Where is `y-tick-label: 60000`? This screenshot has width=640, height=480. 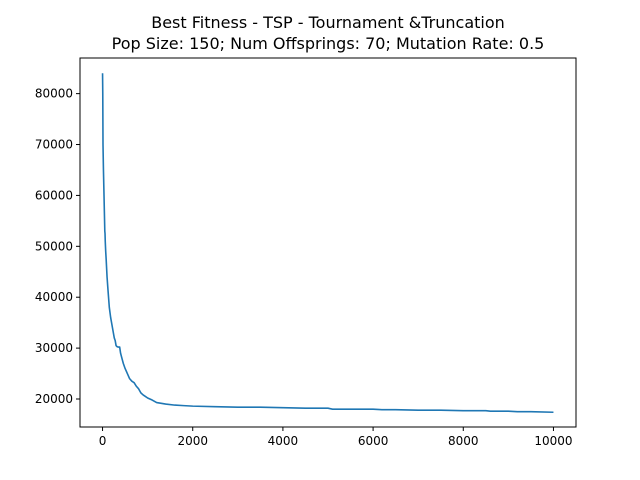 y-tick-label: 60000 is located at coordinates (54, 195).